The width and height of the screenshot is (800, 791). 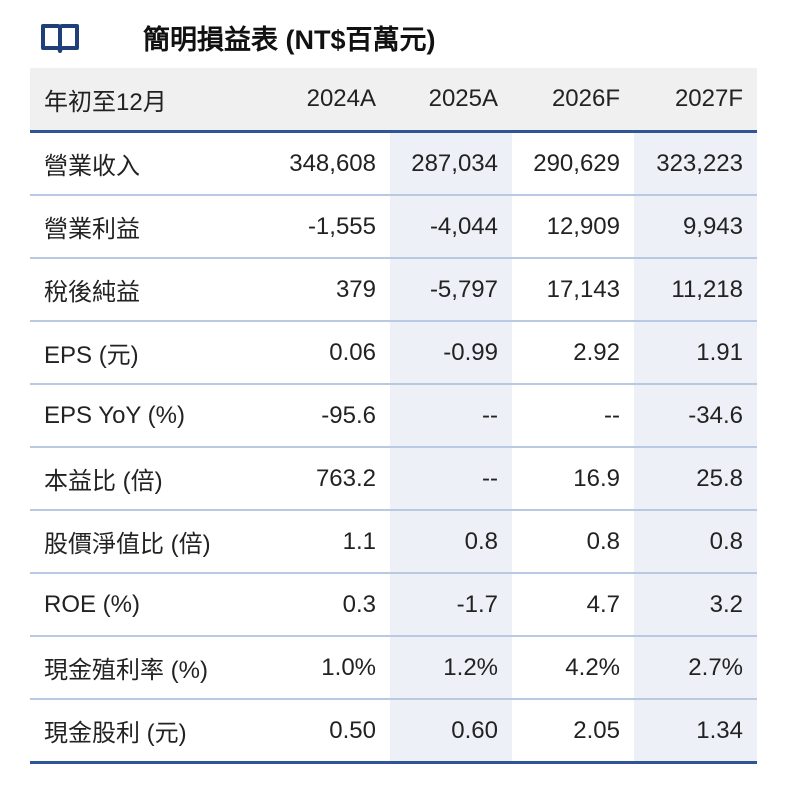 I want to click on row-label: 股價淨值比 (倍), so click(x=127, y=544).